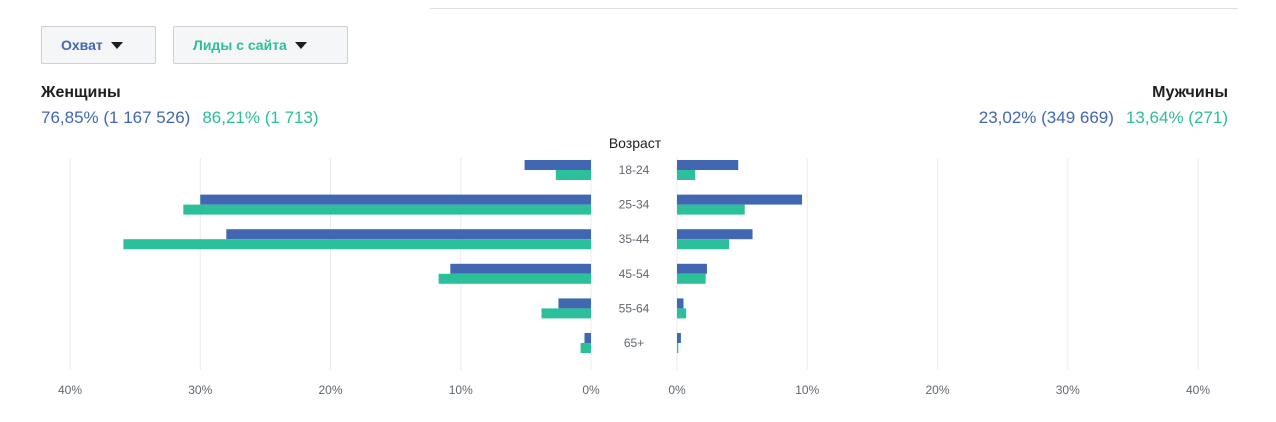 This screenshot has width=1276, height=422. Describe the element at coordinates (834, 8) in the screenshot. I see `top-divider` at that location.